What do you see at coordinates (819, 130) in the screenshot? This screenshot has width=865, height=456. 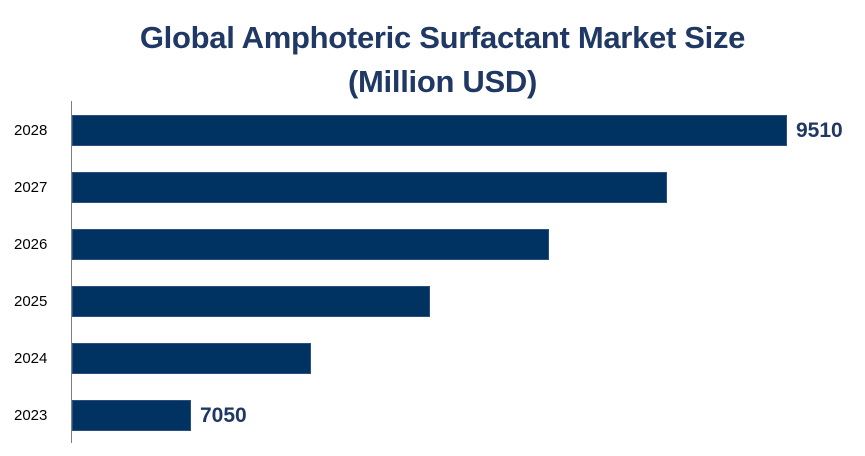 I see `data-label: 9510` at bounding box center [819, 130].